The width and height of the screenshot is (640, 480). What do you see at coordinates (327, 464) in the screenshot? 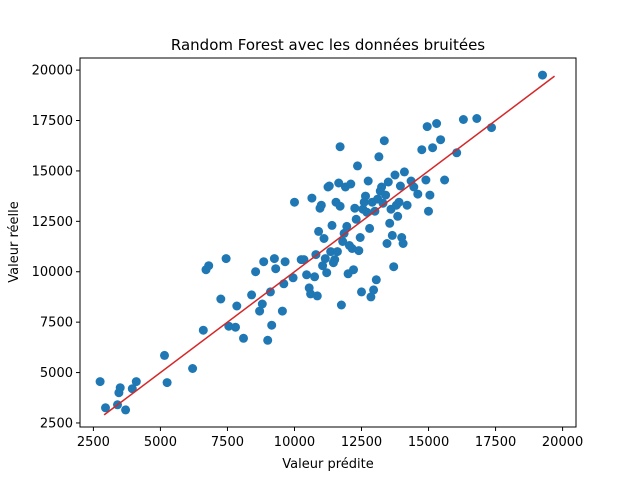
I see `x-axis-label: Valeur prédite` at bounding box center [327, 464].